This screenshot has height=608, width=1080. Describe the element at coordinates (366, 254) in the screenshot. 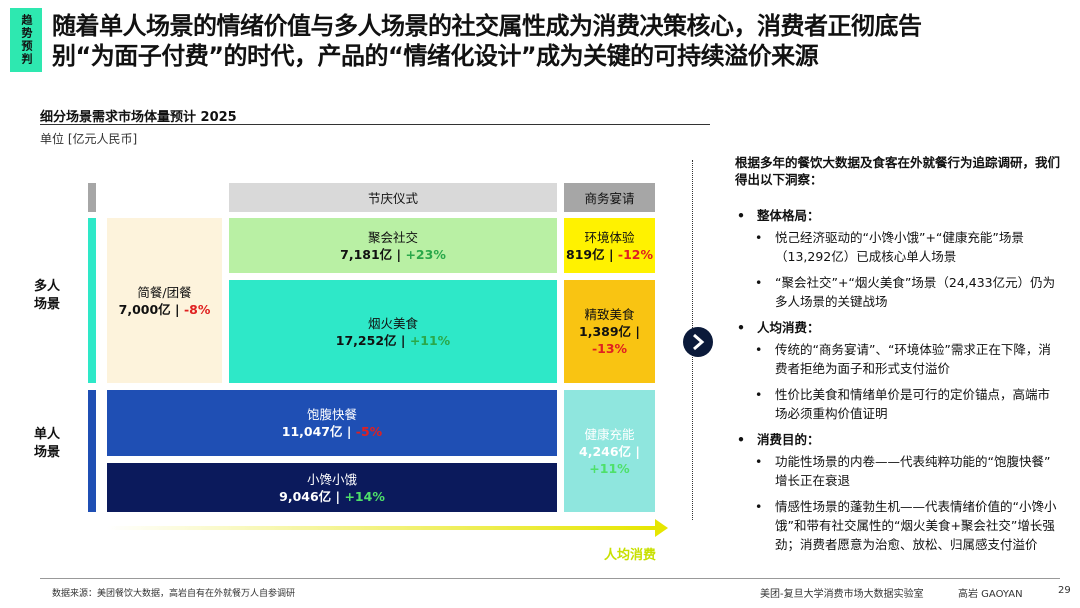

I see `amount: 7,181亿` at that location.